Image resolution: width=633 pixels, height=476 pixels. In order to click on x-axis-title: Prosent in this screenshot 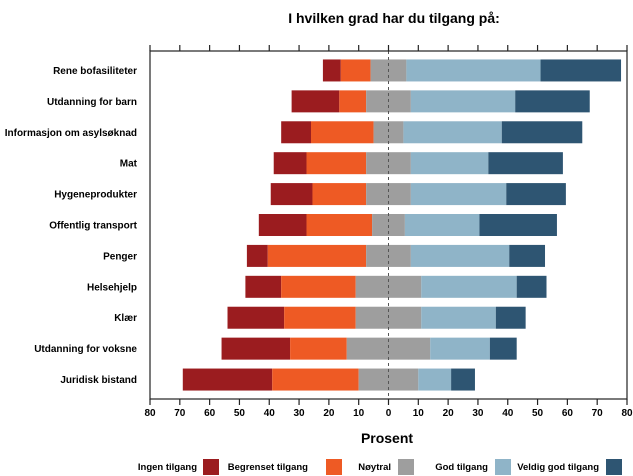, I will do `click(387, 438)`.